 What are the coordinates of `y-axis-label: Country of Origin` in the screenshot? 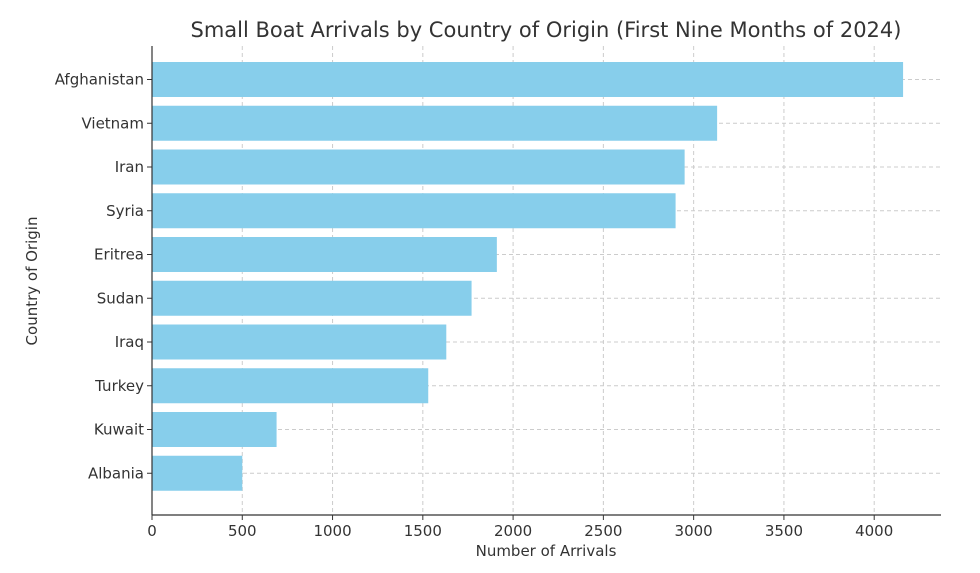 It's located at (32, 281).